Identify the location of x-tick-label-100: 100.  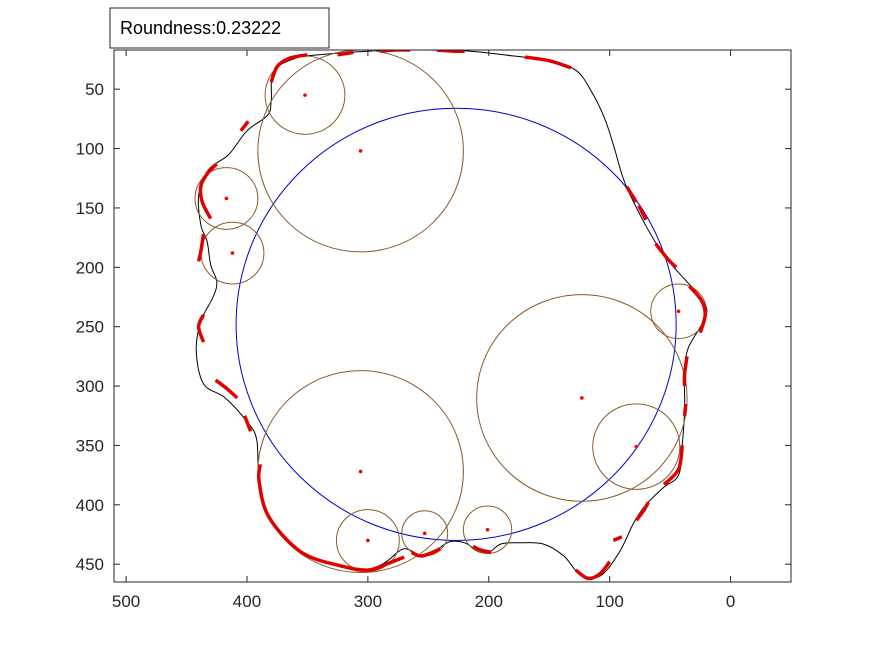
(609, 601).